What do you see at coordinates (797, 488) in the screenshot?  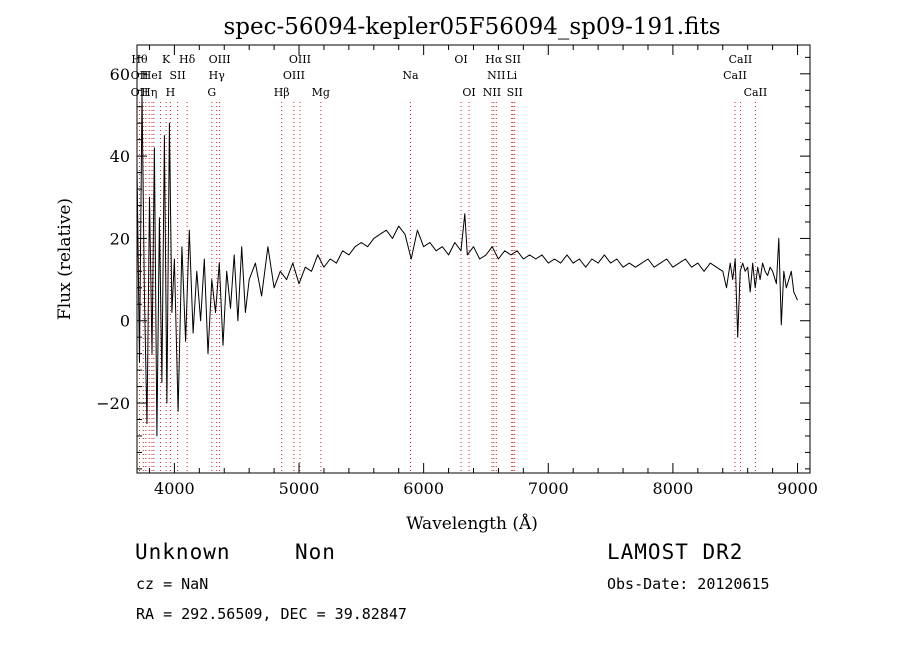 I see `x-tick-label: 9000` at bounding box center [797, 488].